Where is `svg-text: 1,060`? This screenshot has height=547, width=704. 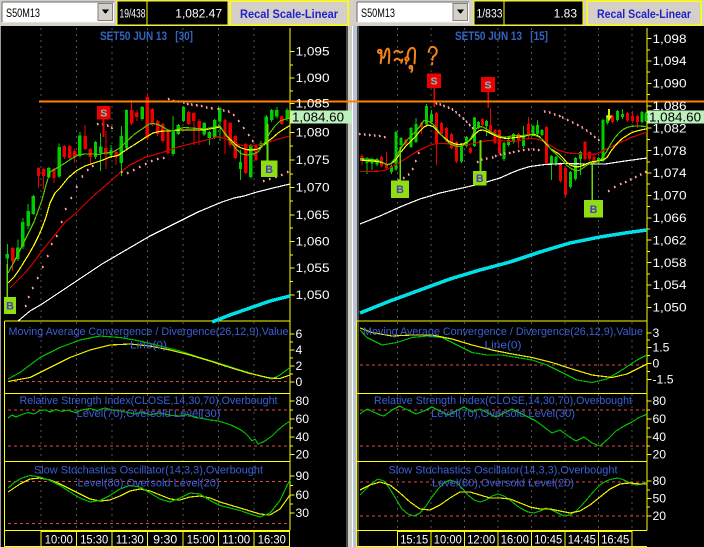
svg-text: 1,060 is located at coordinates (313, 242).